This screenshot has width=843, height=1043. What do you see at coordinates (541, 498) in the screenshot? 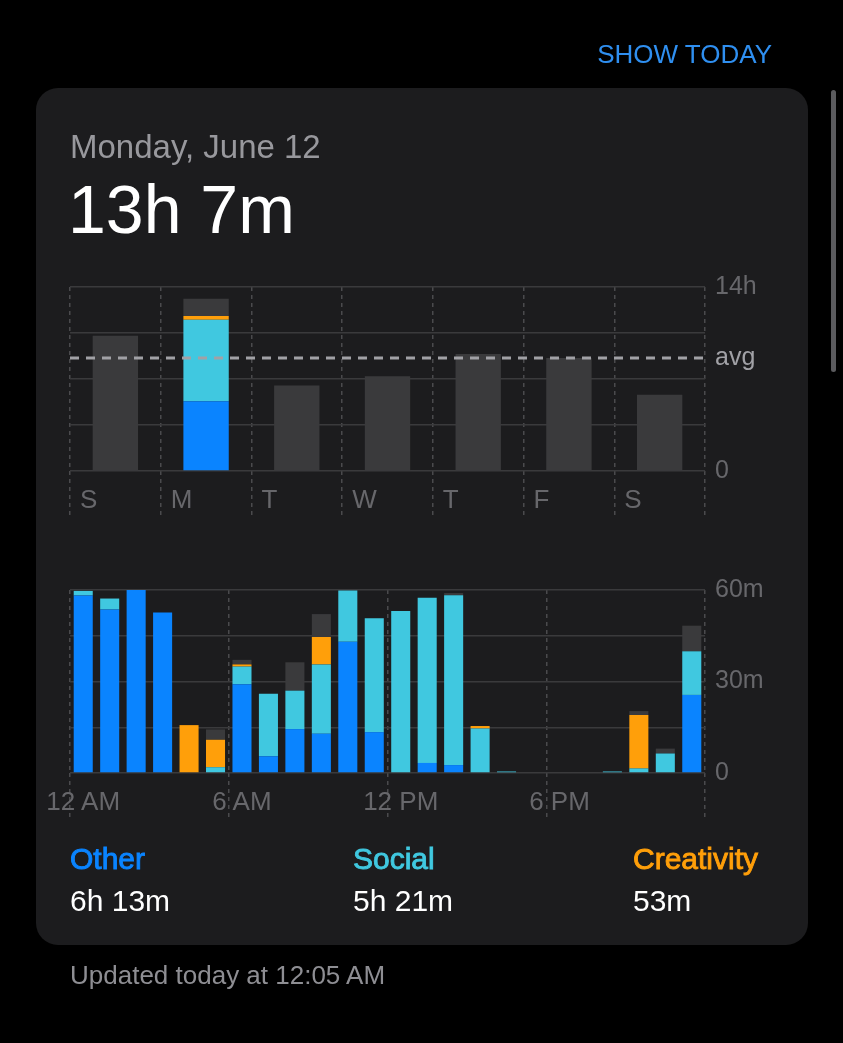
I see `x-tick-label: F` at bounding box center [541, 498].